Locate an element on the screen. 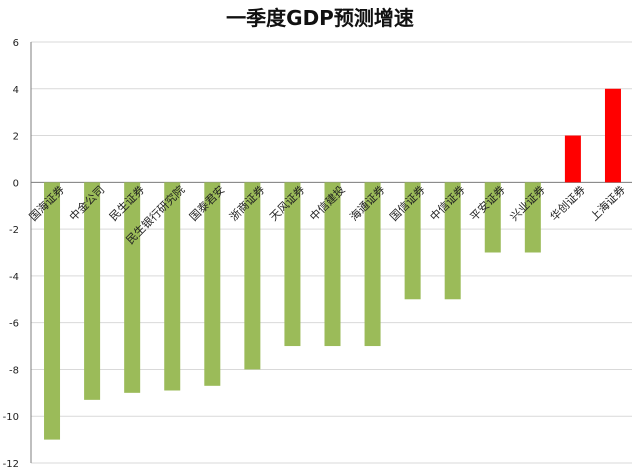 The width and height of the screenshot is (640, 470). y-tick-label: 6 is located at coordinates (16, 43).